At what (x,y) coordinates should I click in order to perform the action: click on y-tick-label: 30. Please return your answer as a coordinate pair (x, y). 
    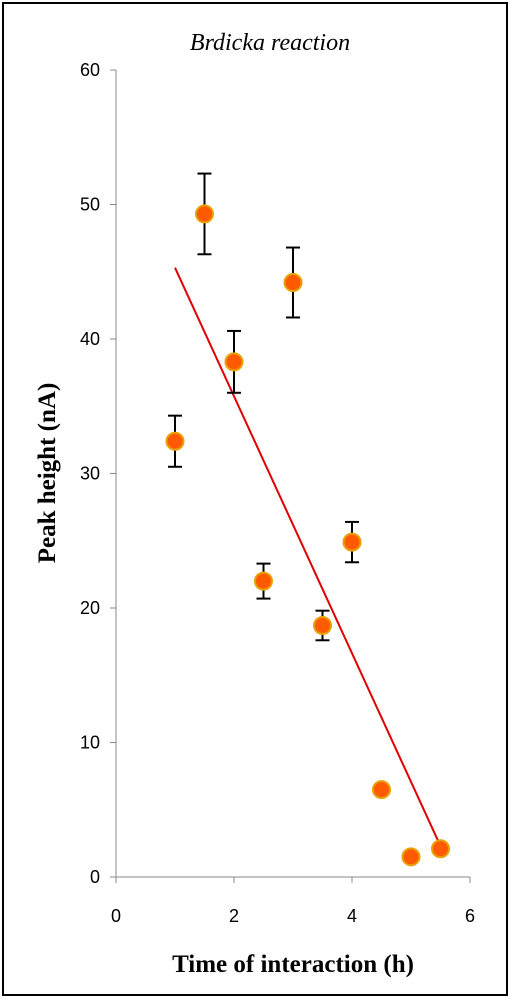
    Looking at the image, I should click on (90, 474).